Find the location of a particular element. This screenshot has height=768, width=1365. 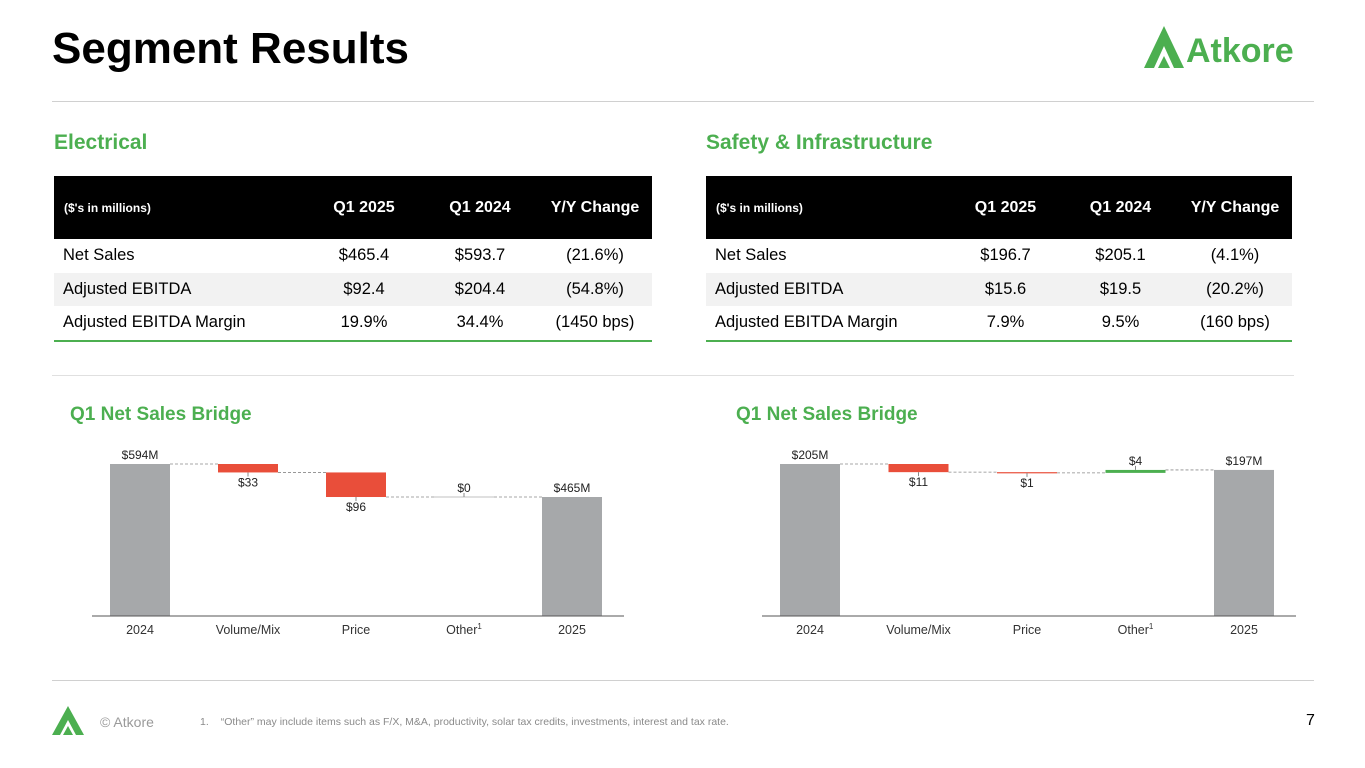

data-label: $33 is located at coordinates (248, 482).